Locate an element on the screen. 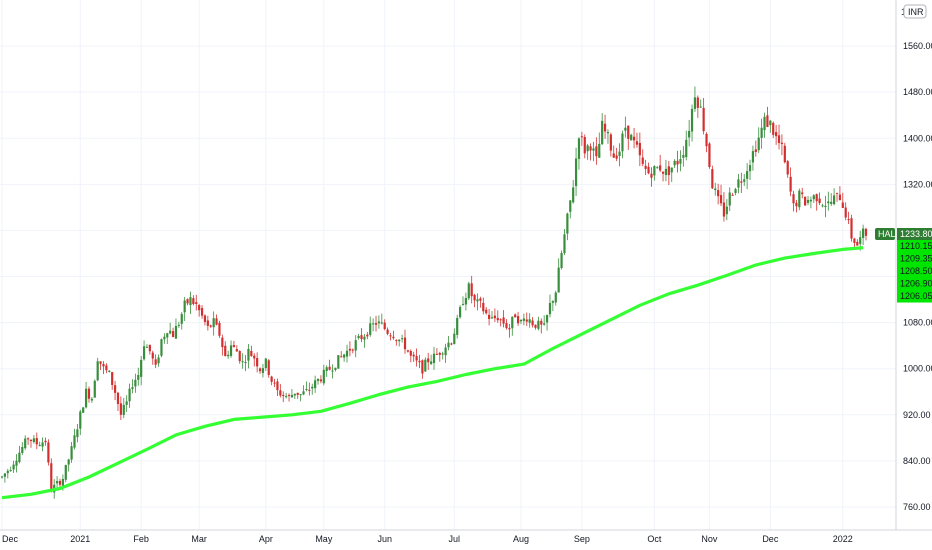 Image resolution: width=932 pixels, height=550 pixels. y-tick-label: 1080.00 is located at coordinates (917, 323).